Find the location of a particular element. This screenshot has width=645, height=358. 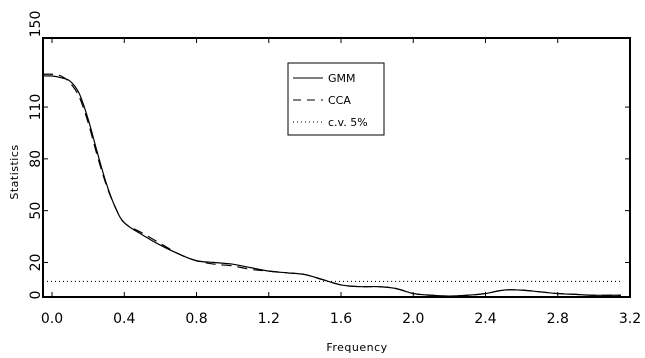

x-tick-label: 3.2 is located at coordinates (630, 319).